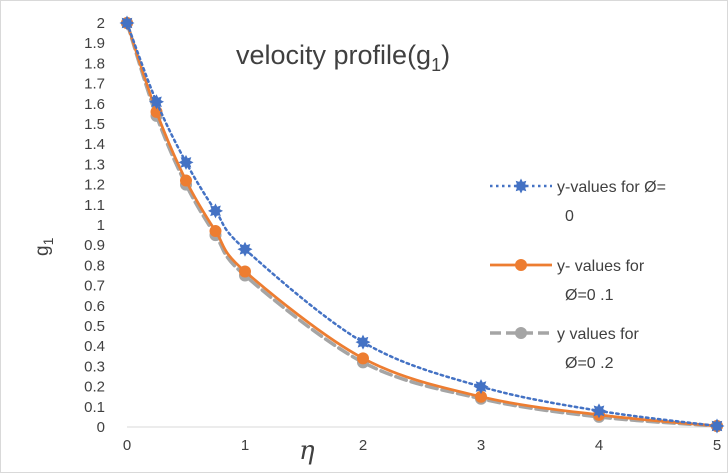 The height and width of the screenshot is (473, 728). What do you see at coordinates (101, 225) in the screenshot?
I see `y-tick-label: 1` at bounding box center [101, 225].